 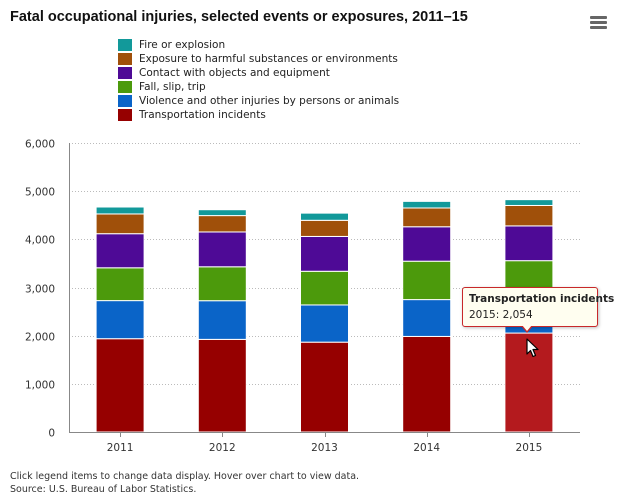 What do you see at coordinates (532, 348) in the screenshot?
I see `mouse-pointer-icon` at bounding box center [532, 348].